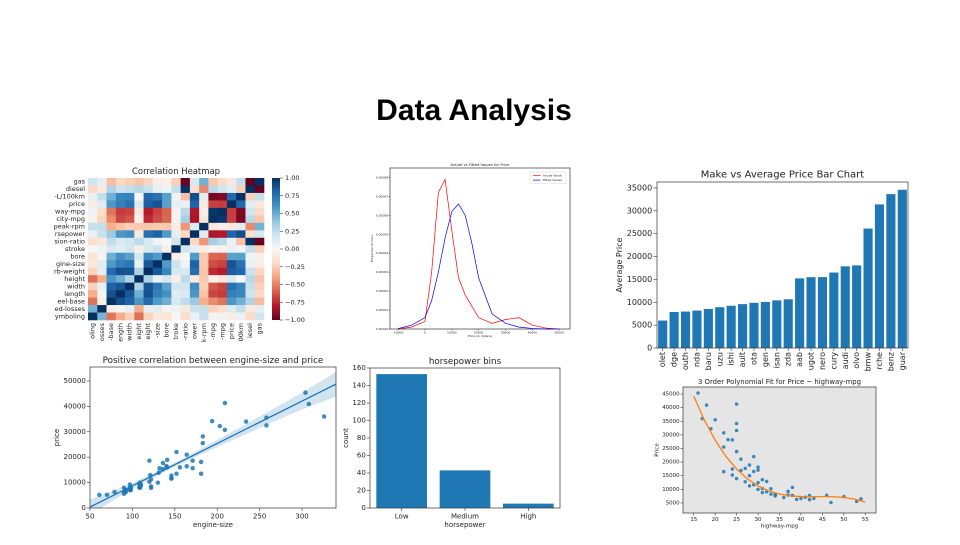 The image size is (960, 545). What do you see at coordinates (382, 177) in the screenshot?
I see `y-tick-label: 0.00008` at bounding box center [382, 177].